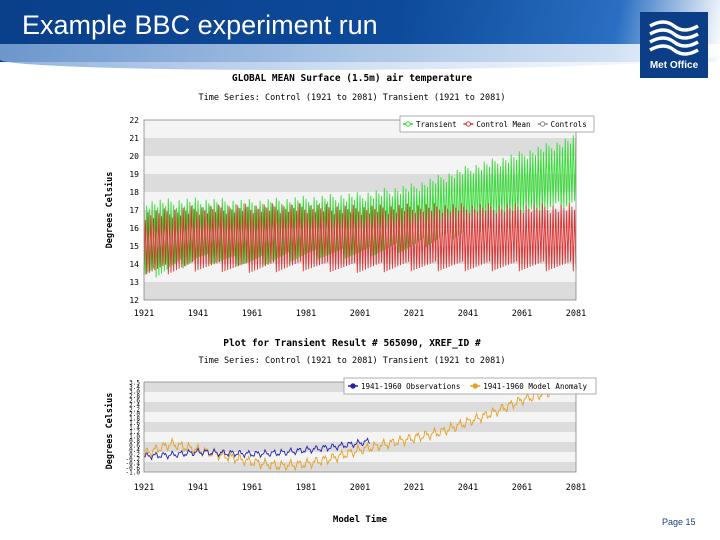  What do you see at coordinates (674, 38) in the screenshot?
I see `wave-icon` at bounding box center [674, 38].